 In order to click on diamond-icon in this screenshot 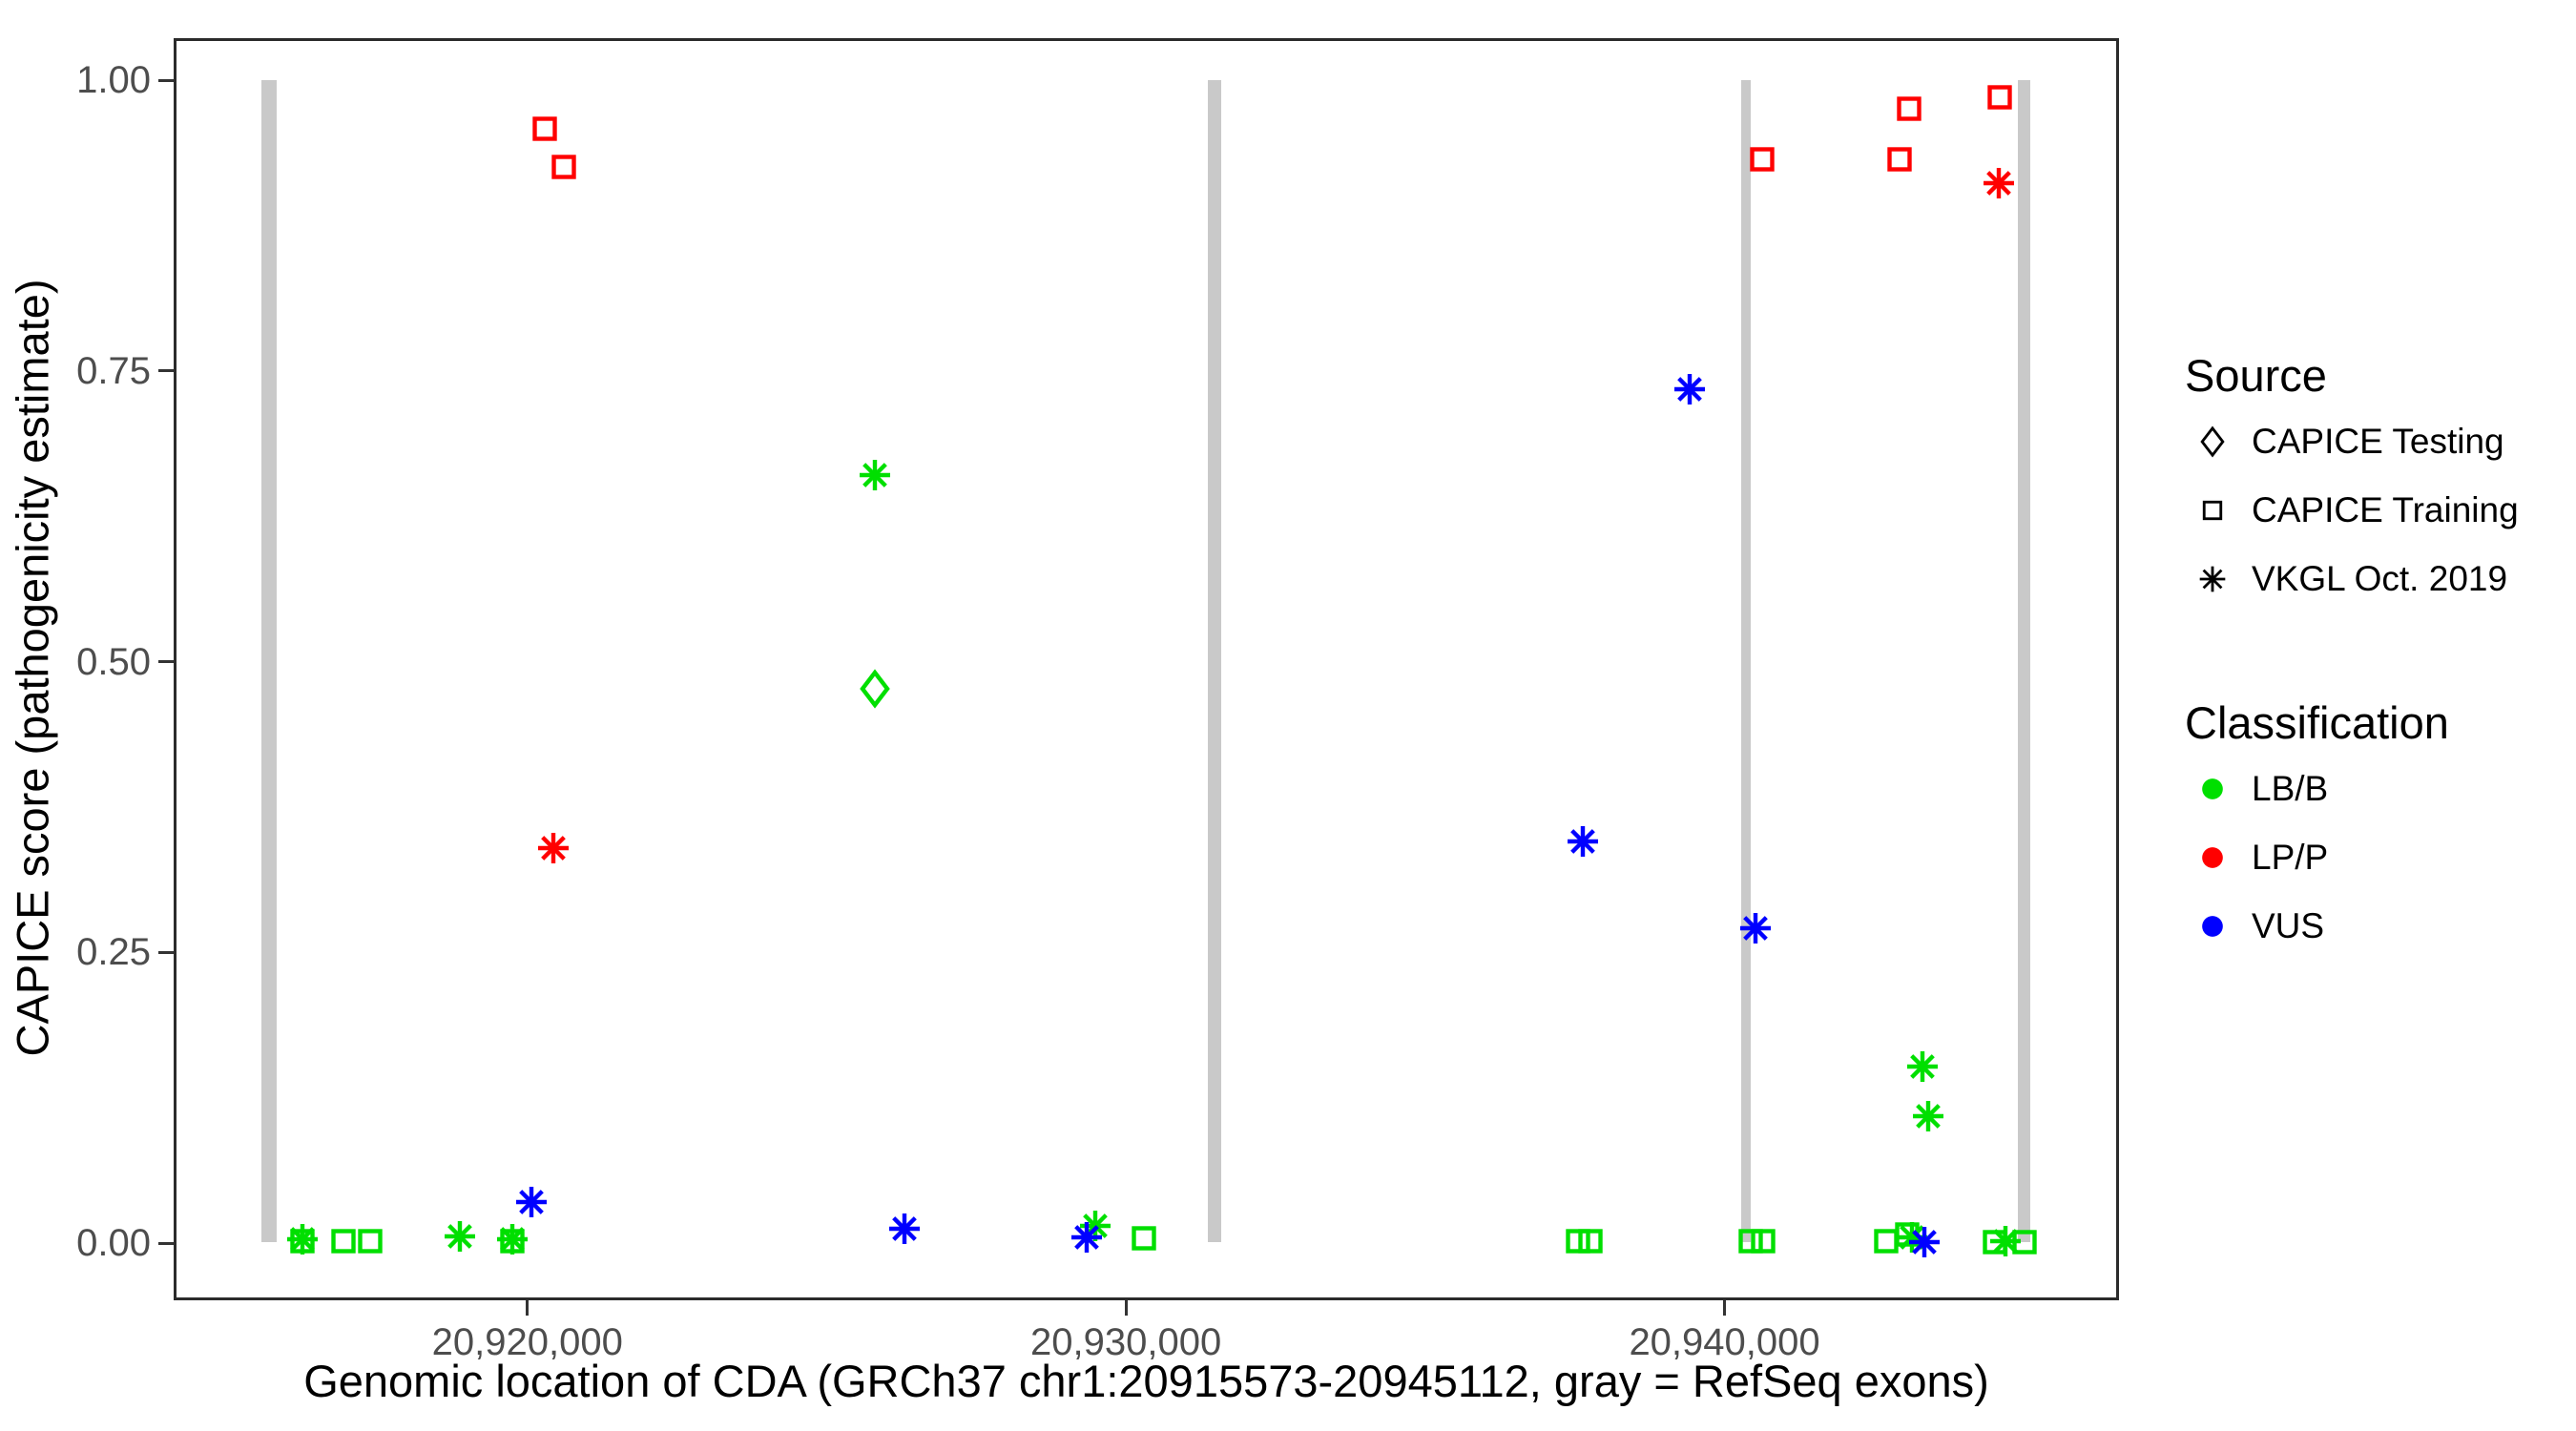, I will do `click(2212, 442)`.